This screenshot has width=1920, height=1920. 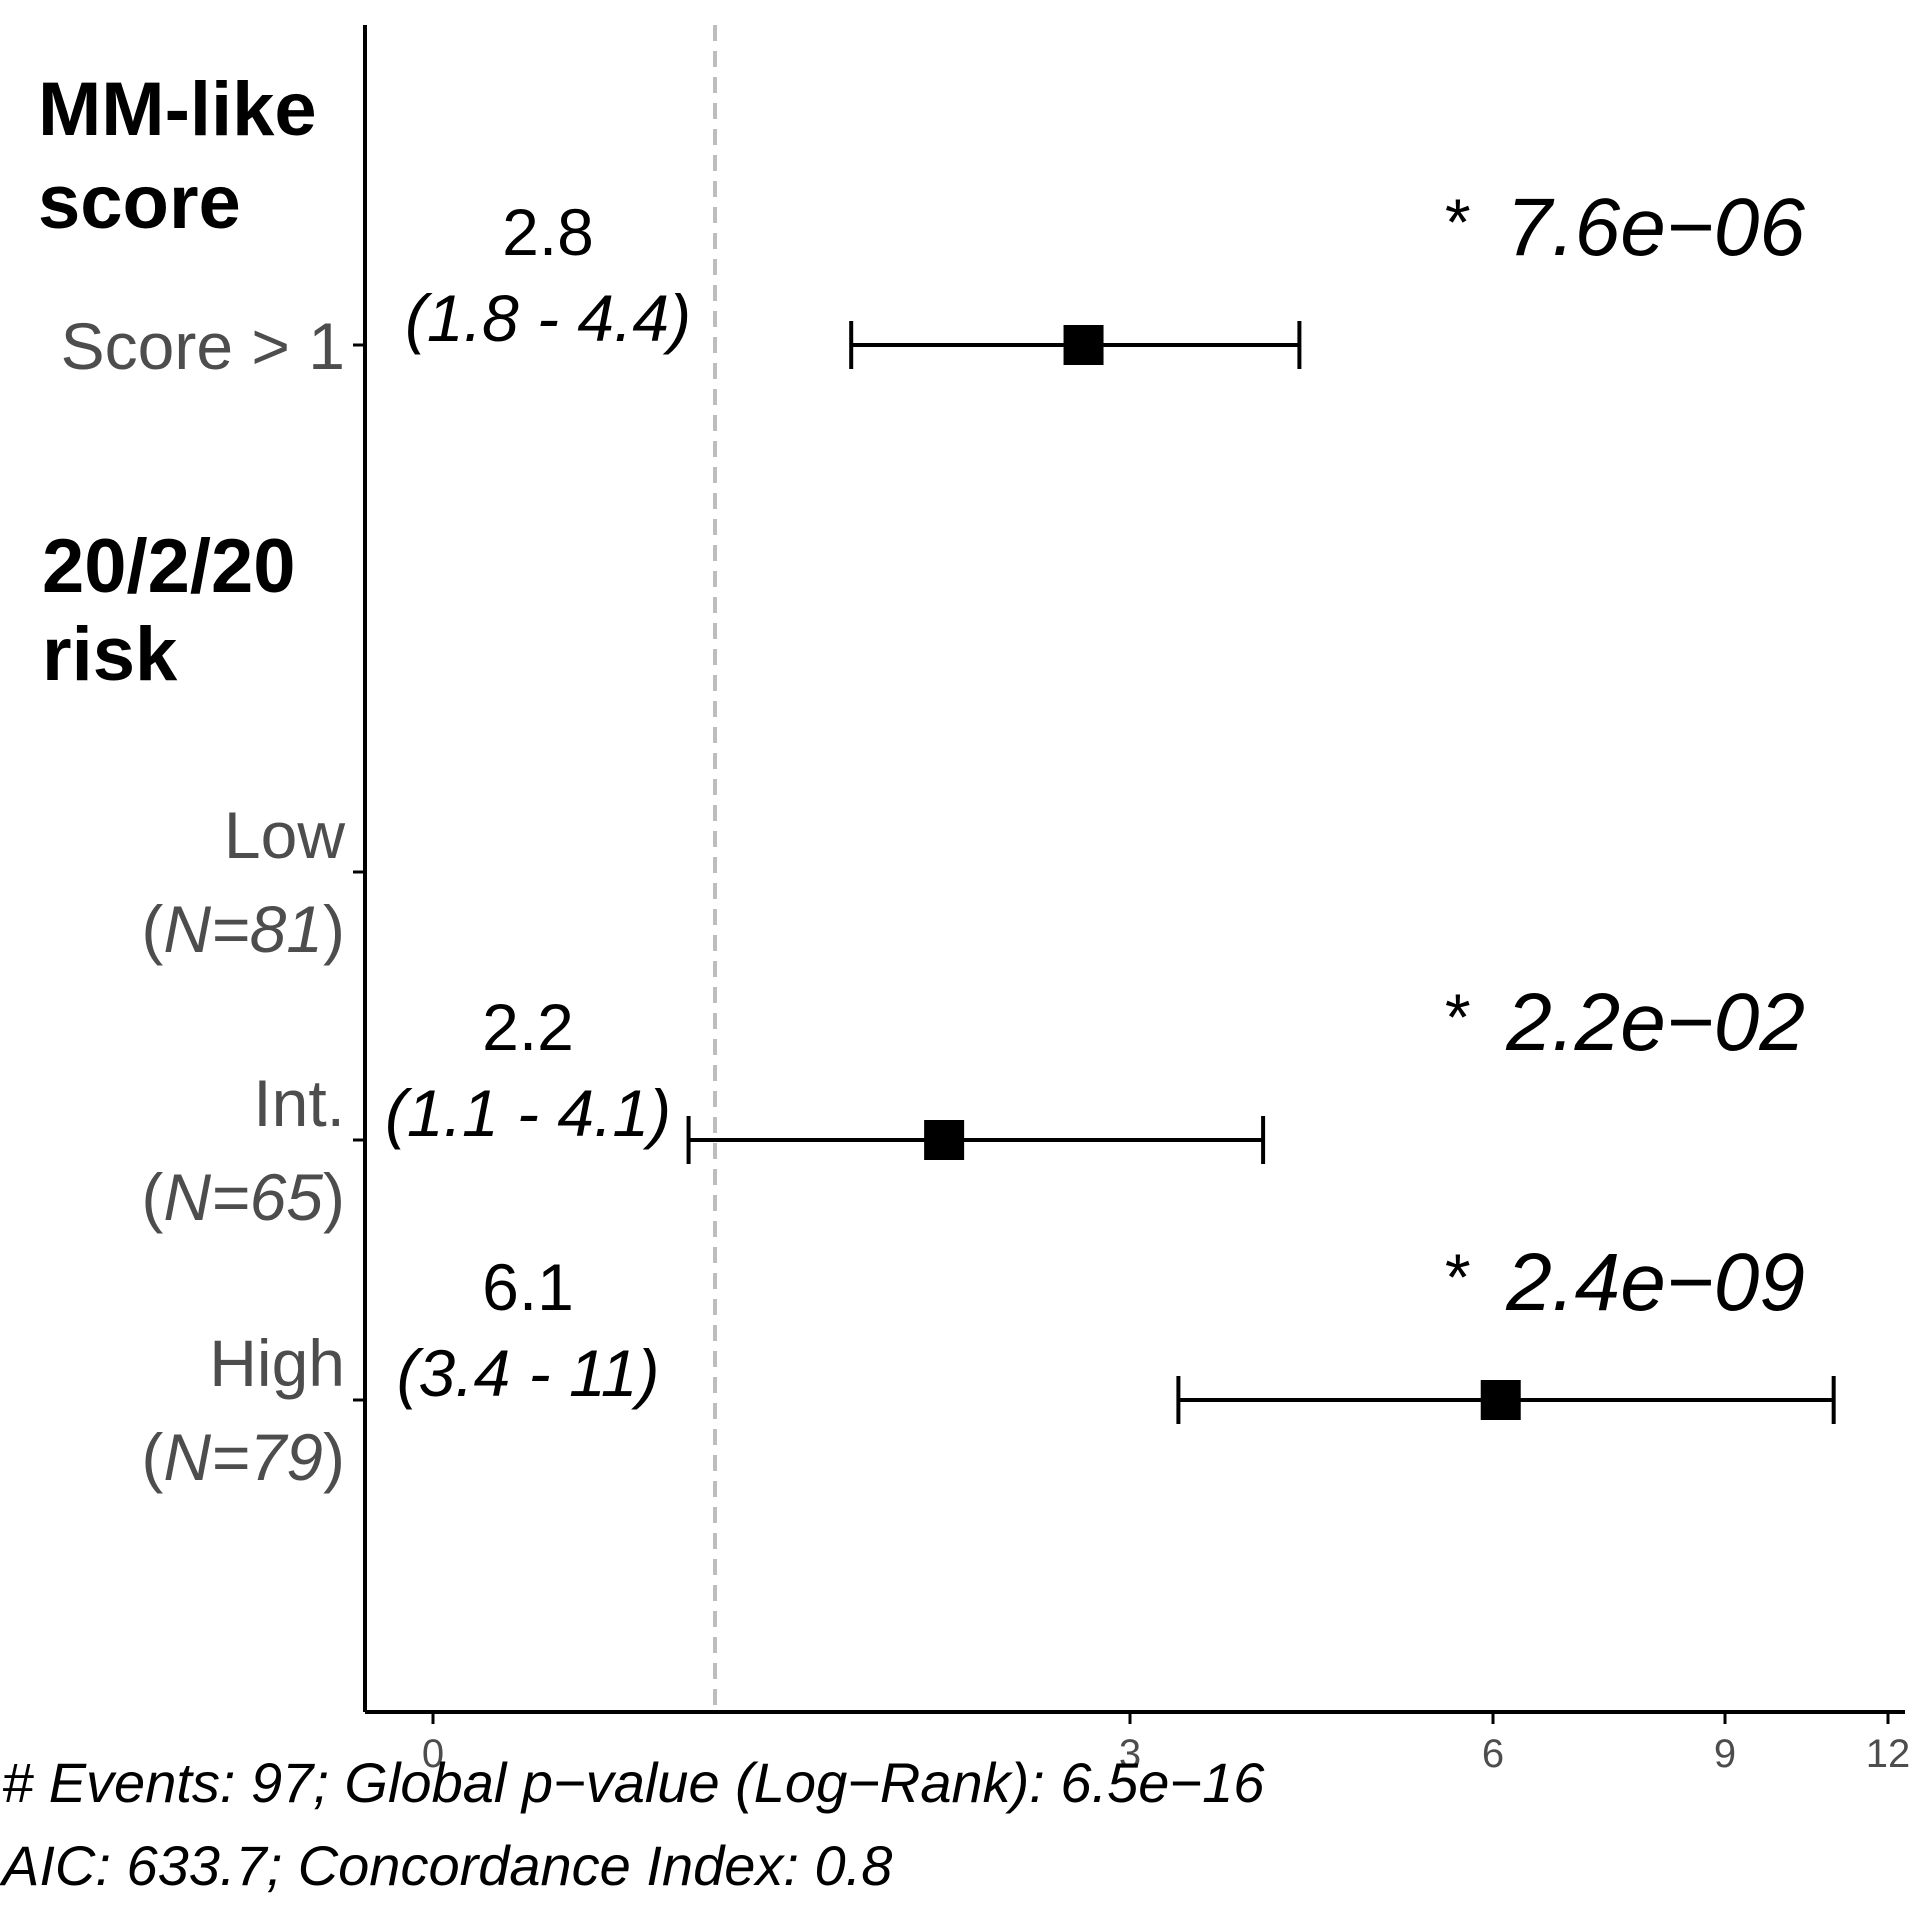 What do you see at coordinates (528, 1373) in the screenshot?
I see `ci-label: (3.4 - 11)` at bounding box center [528, 1373].